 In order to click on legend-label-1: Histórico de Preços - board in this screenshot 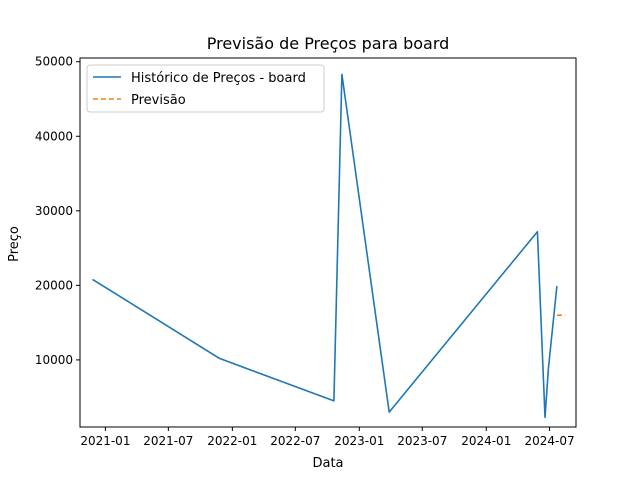, I will do `click(218, 78)`.